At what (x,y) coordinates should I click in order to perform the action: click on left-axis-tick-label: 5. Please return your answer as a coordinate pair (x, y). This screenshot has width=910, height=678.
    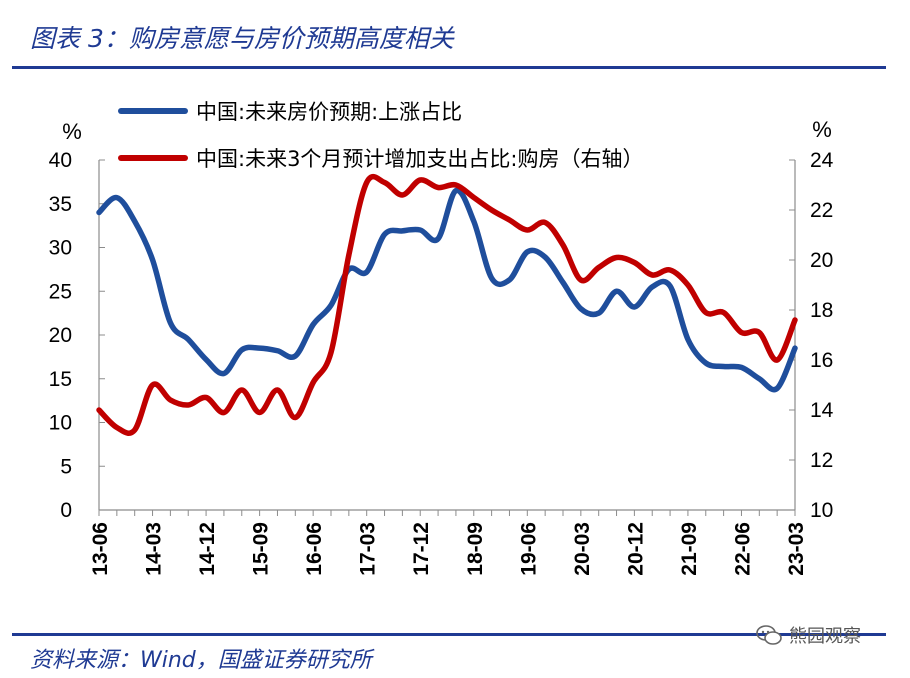
    Looking at the image, I should click on (66, 466).